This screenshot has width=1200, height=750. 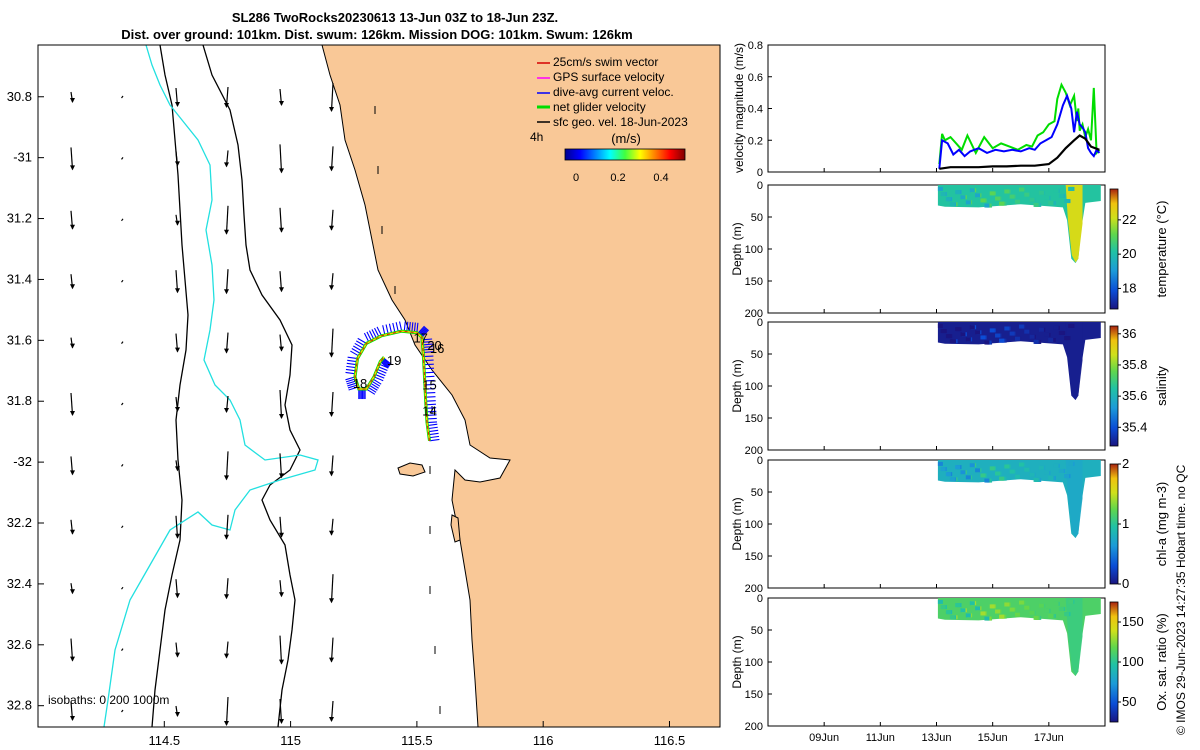 What do you see at coordinates (1074, 361) in the screenshot?
I see `section-data-feature` at bounding box center [1074, 361].